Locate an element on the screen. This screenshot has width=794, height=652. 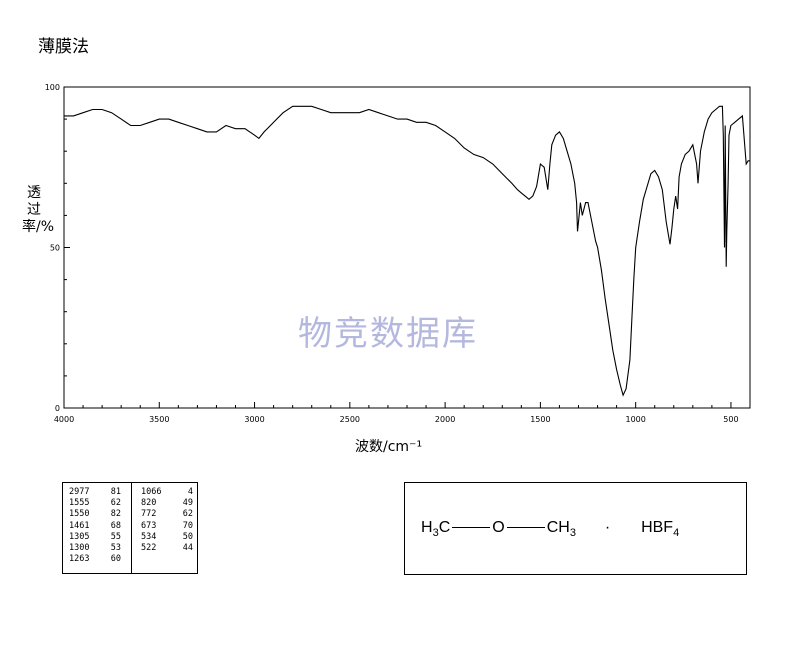
y-axis-ticks: 0 50 100 is located at coordinates (57, 248).